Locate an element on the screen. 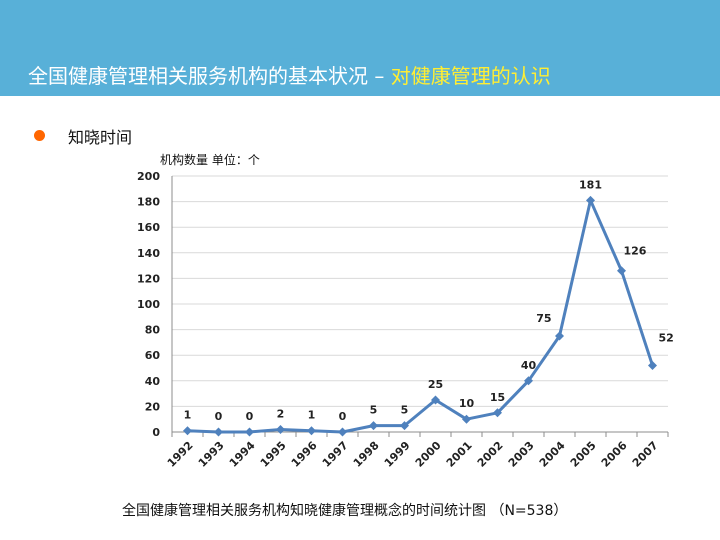 The width and height of the screenshot is (720, 540). chart-caption: 全国健康管理相关服务机构知晓健康管理概念的时间统计图 （N=538） is located at coordinates (345, 511).